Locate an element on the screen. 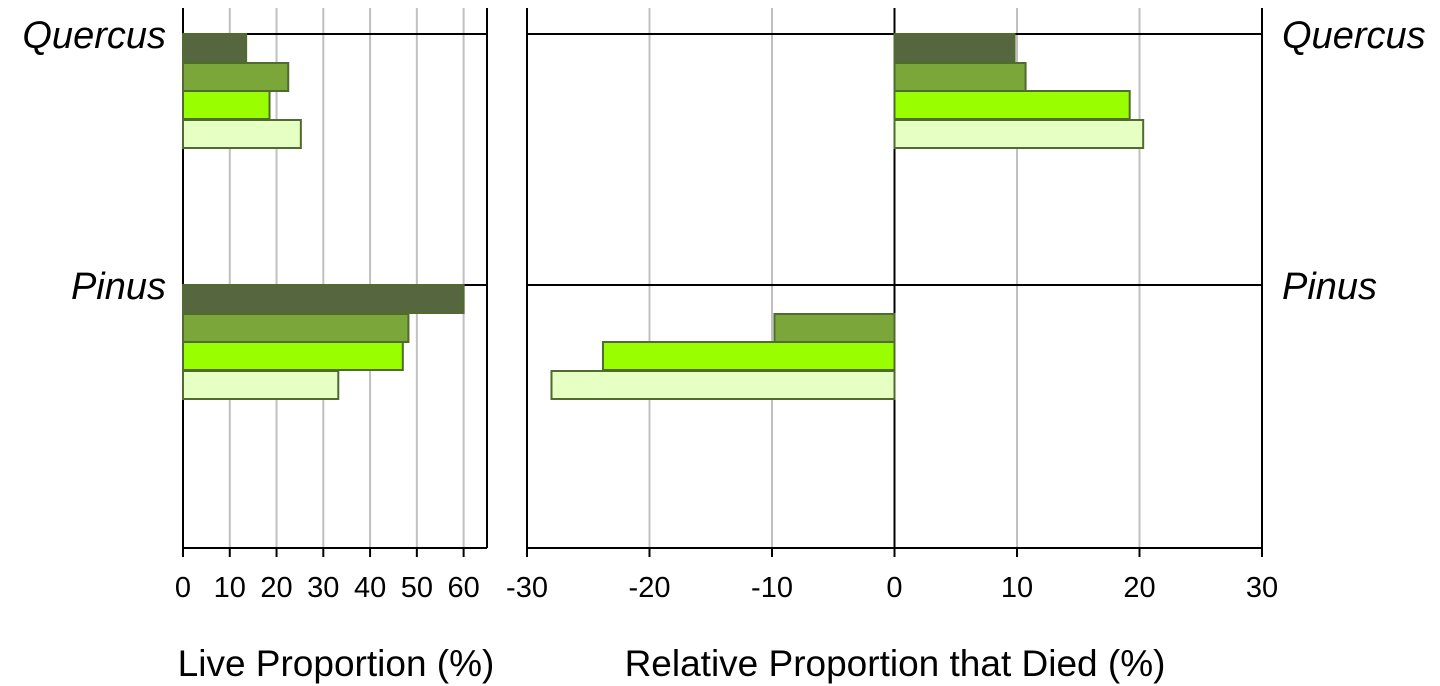  tick-label: -10 is located at coordinates (772, 588).